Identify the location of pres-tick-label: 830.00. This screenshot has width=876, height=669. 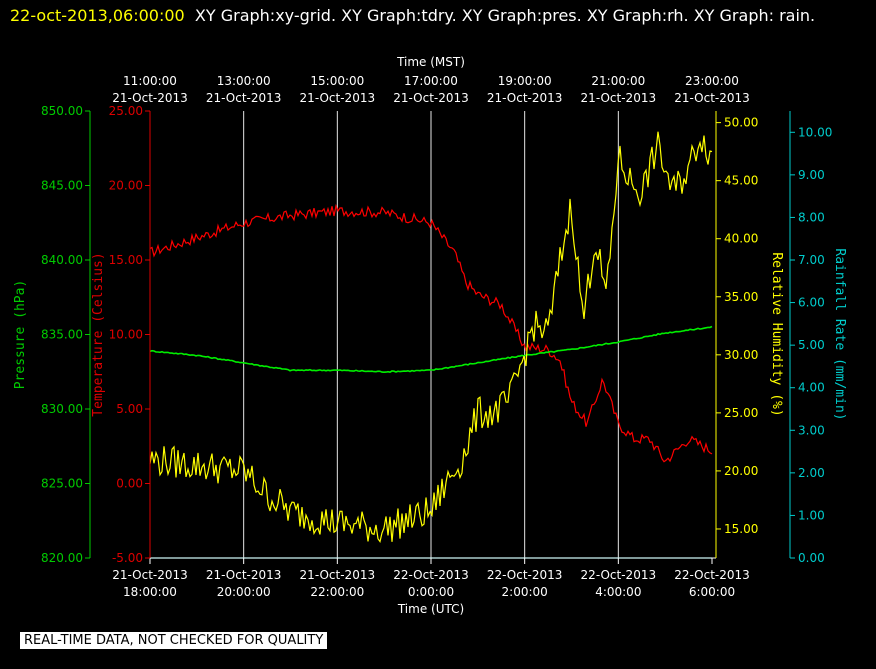
(62, 409).